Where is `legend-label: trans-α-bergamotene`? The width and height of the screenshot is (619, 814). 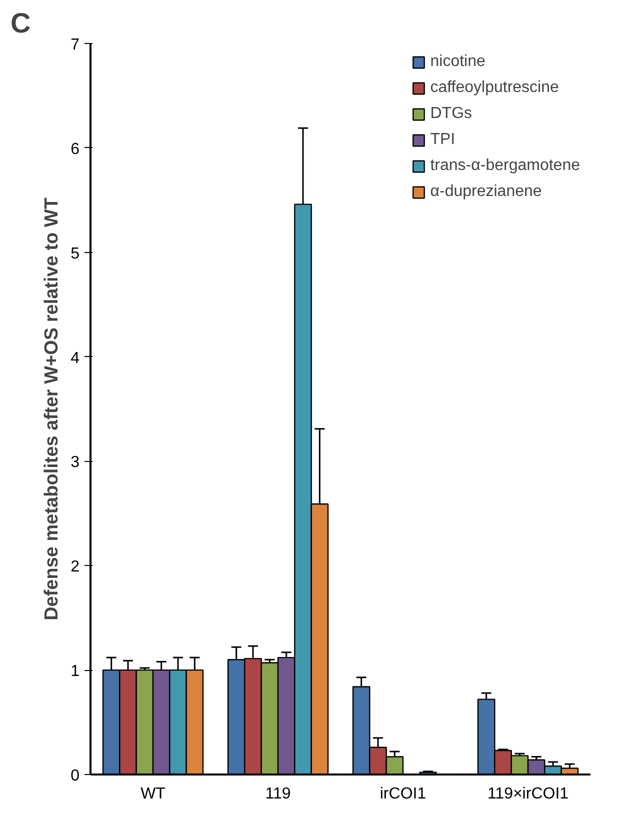 legend-label: trans-α-bergamotene is located at coordinates (505, 166).